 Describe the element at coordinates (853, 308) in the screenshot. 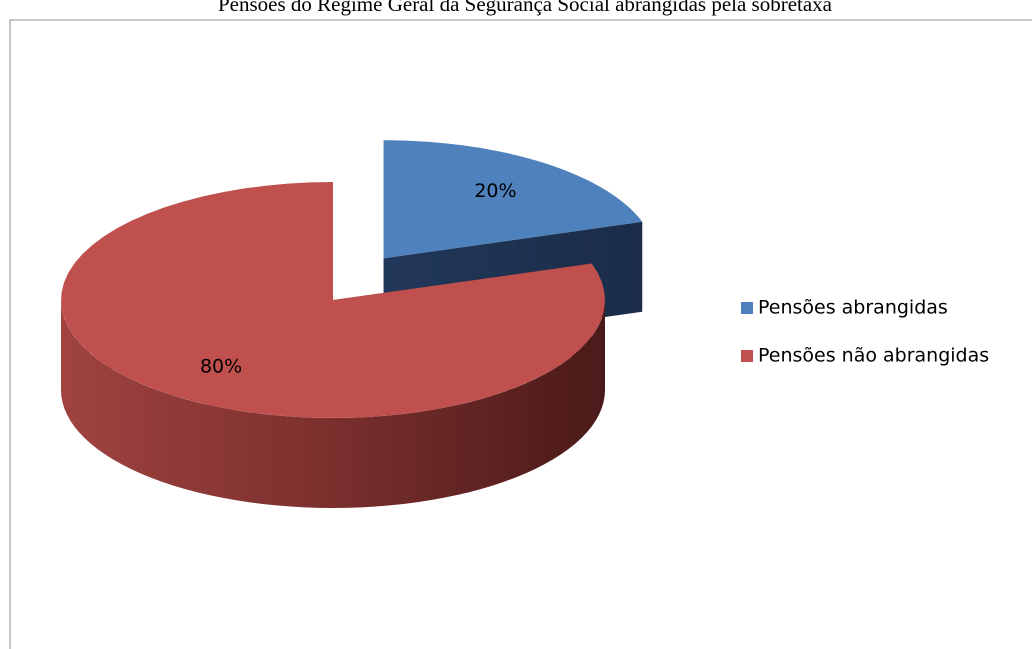

I see `legend-label: Pensões abrangidas` at that location.